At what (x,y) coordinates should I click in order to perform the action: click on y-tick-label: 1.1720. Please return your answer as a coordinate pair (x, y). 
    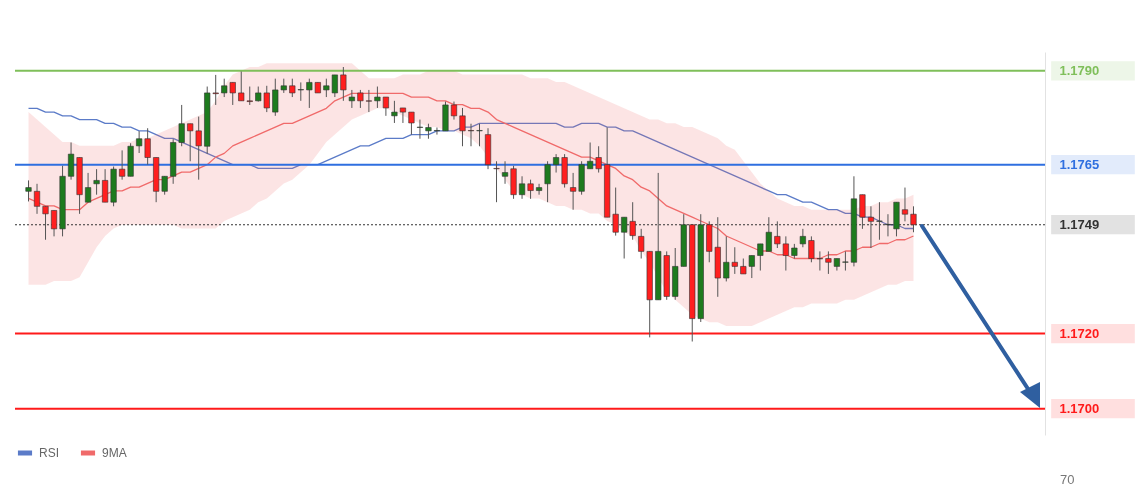
    Looking at the image, I should click on (1079, 334).